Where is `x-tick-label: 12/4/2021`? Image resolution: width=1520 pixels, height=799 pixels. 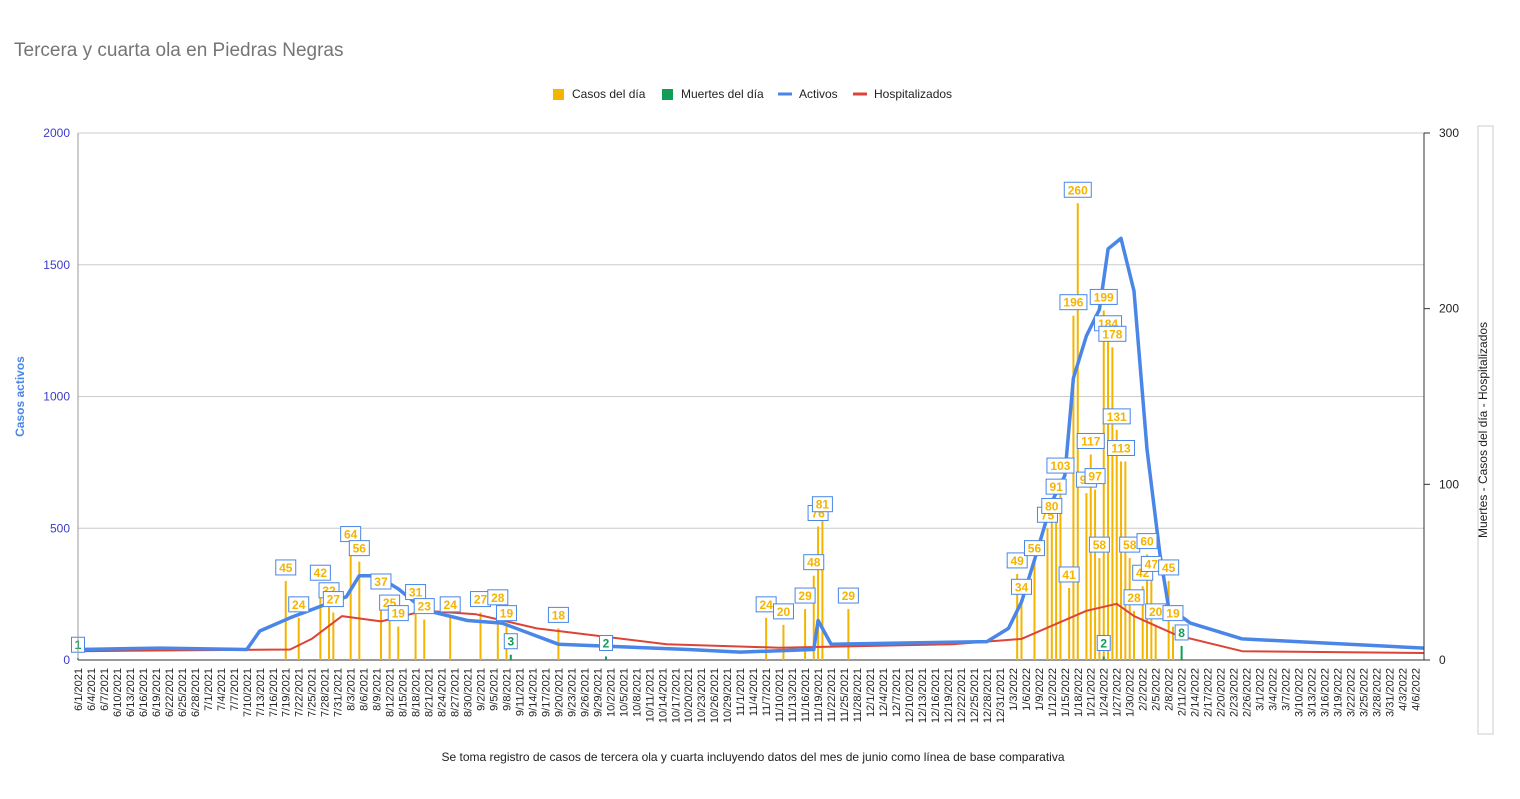 x-tick-label: 12/4/2021 is located at coordinates (884, 692).